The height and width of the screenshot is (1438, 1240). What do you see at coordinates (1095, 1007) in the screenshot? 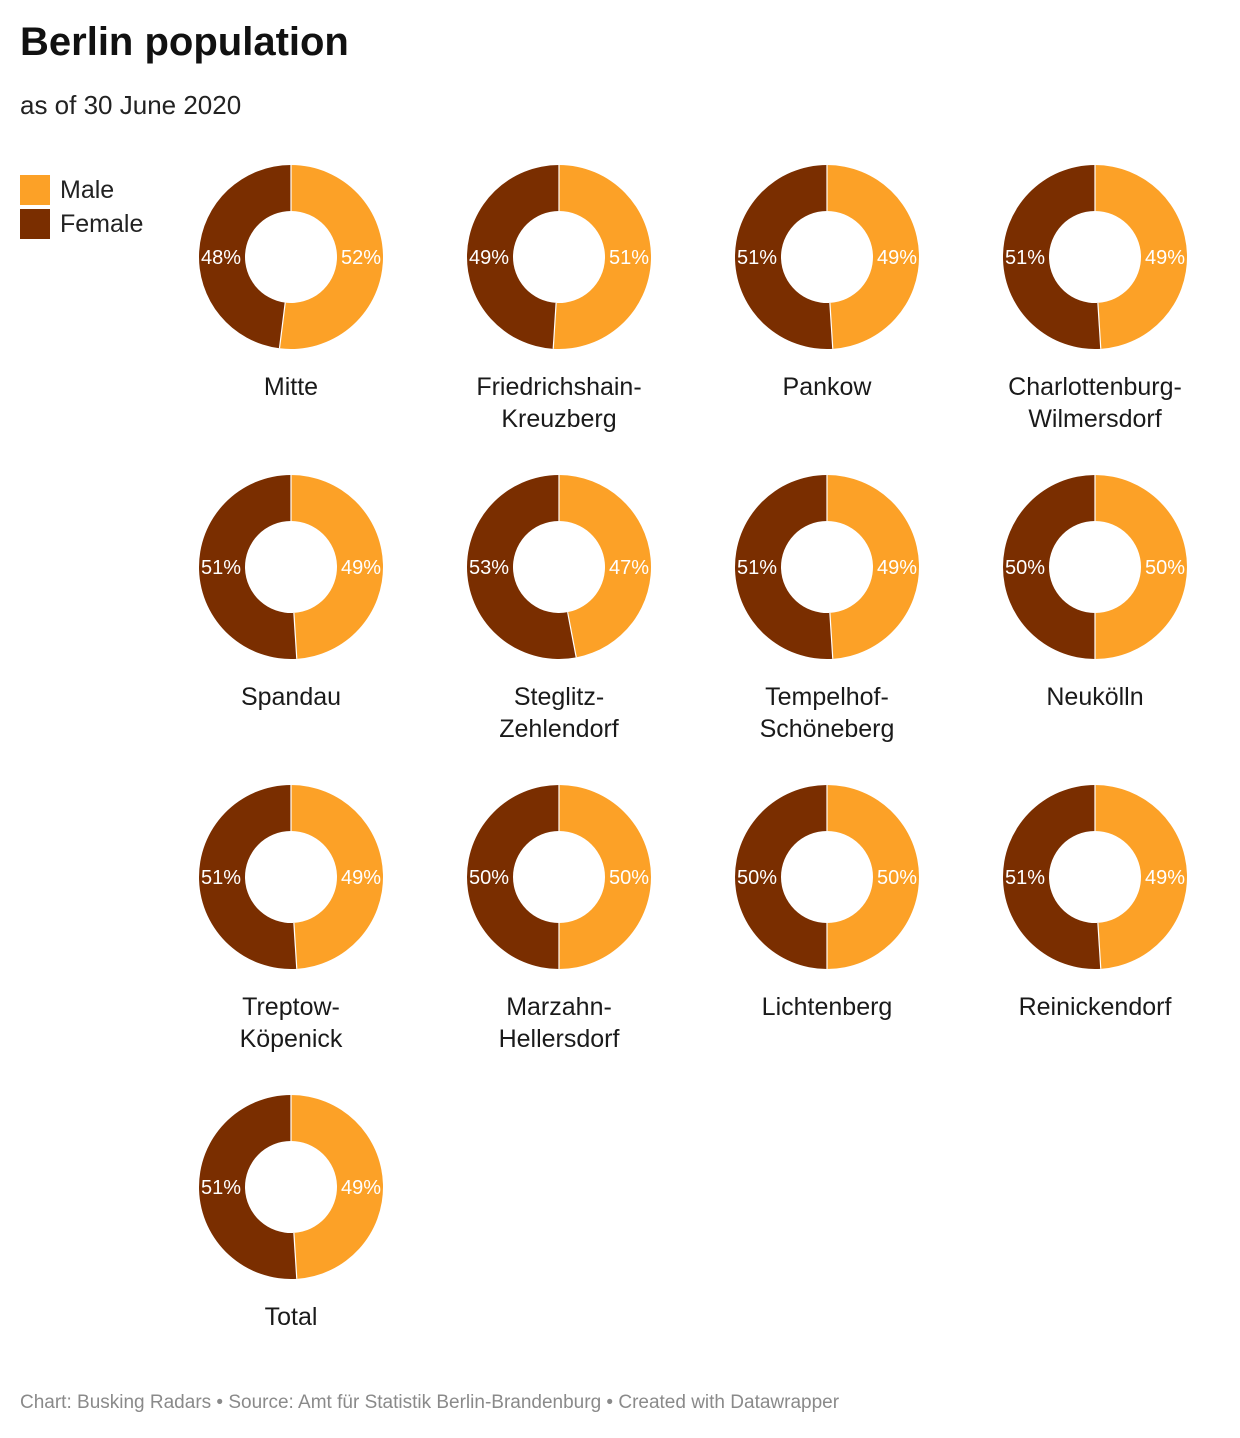
I see `donut-name-label: Reinickendorf` at bounding box center [1095, 1007].